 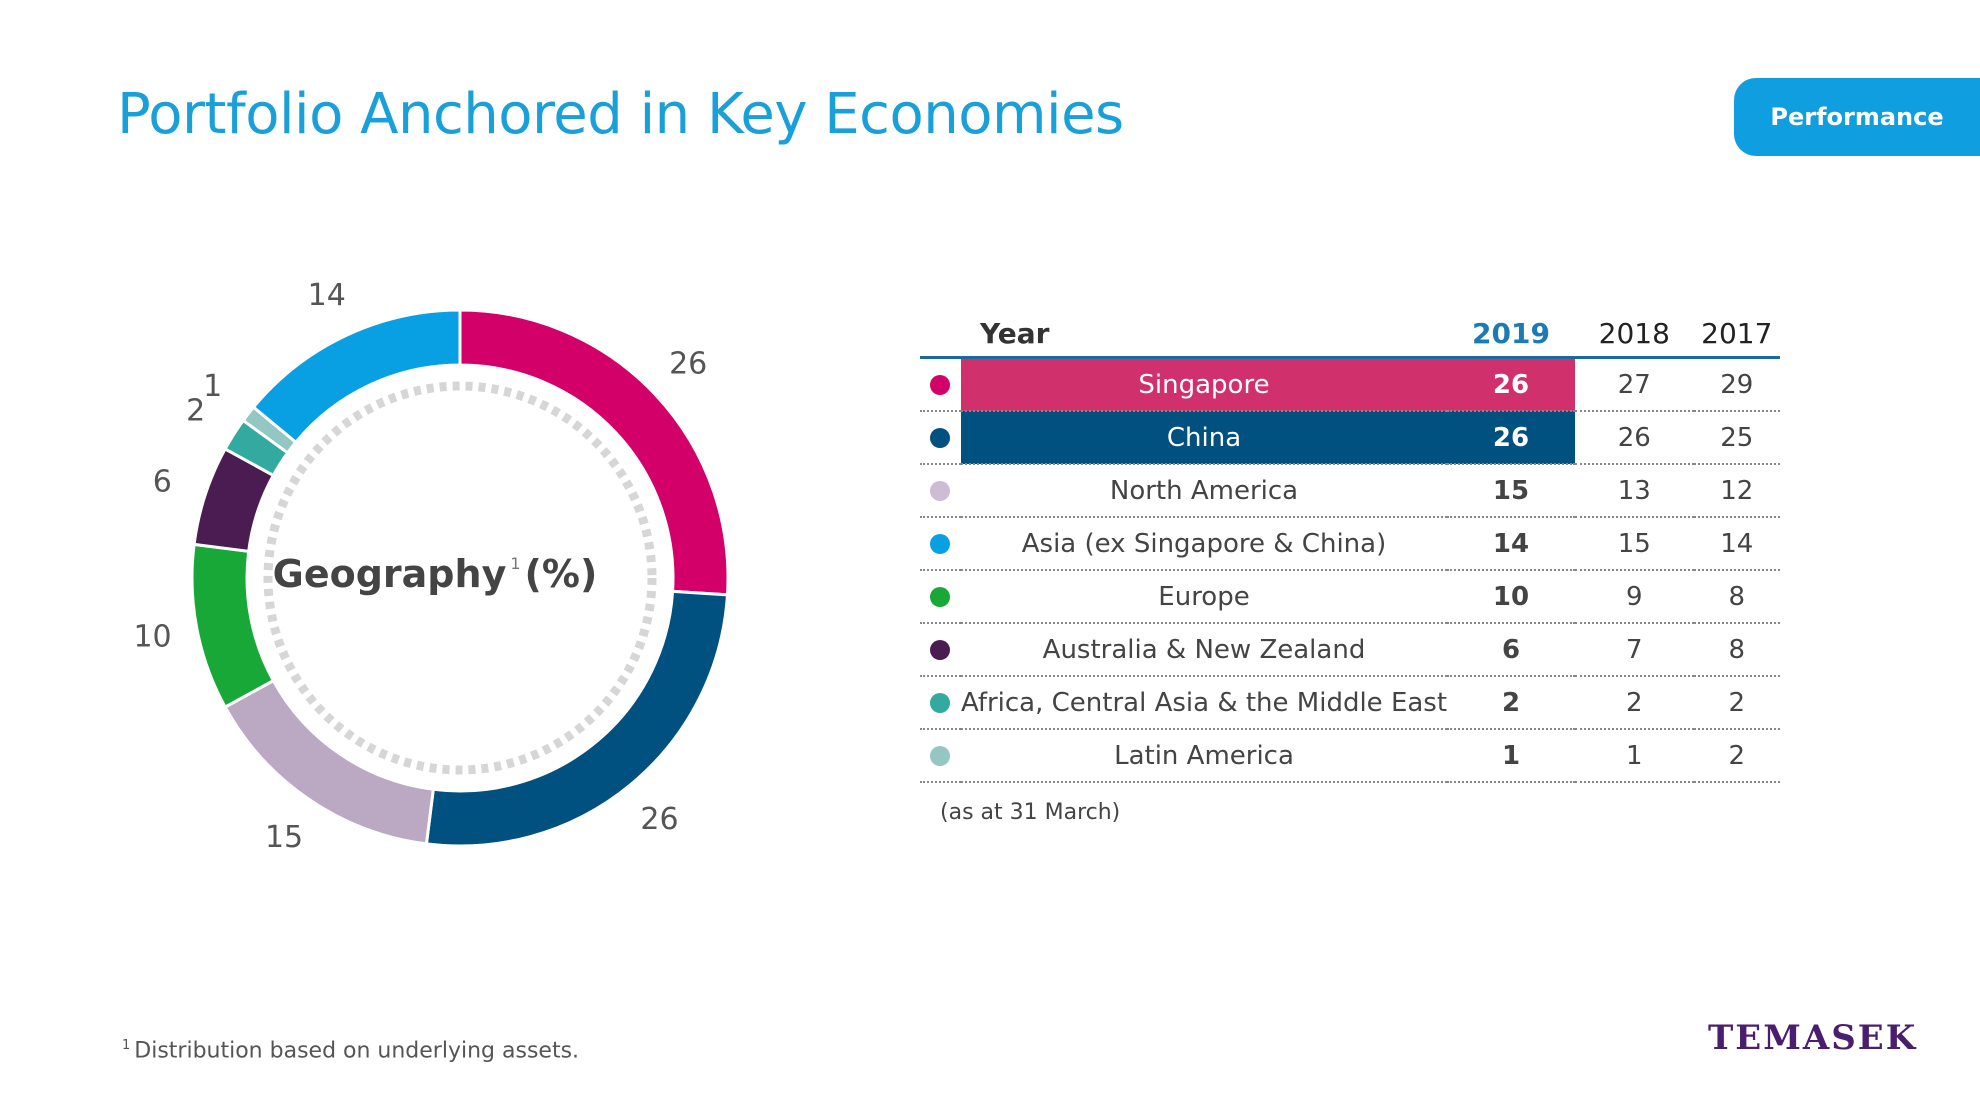 What do you see at coordinates (1204, 384) in the screenshot?
I see `region-name: Singapore` at bounding box center [1204, 384].